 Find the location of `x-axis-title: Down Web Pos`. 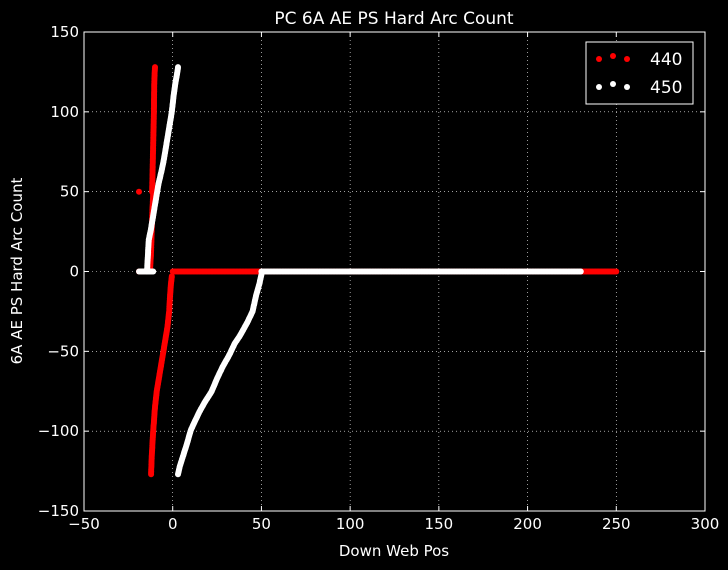

x-axis-title: Down Web Pos is located at coordinates (394, 551).